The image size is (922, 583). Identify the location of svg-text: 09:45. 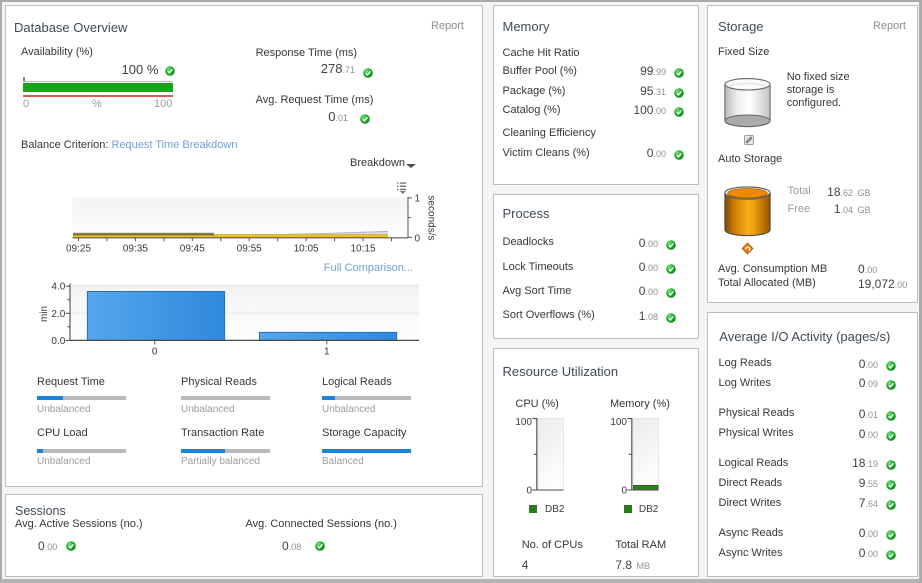
(192, 249).